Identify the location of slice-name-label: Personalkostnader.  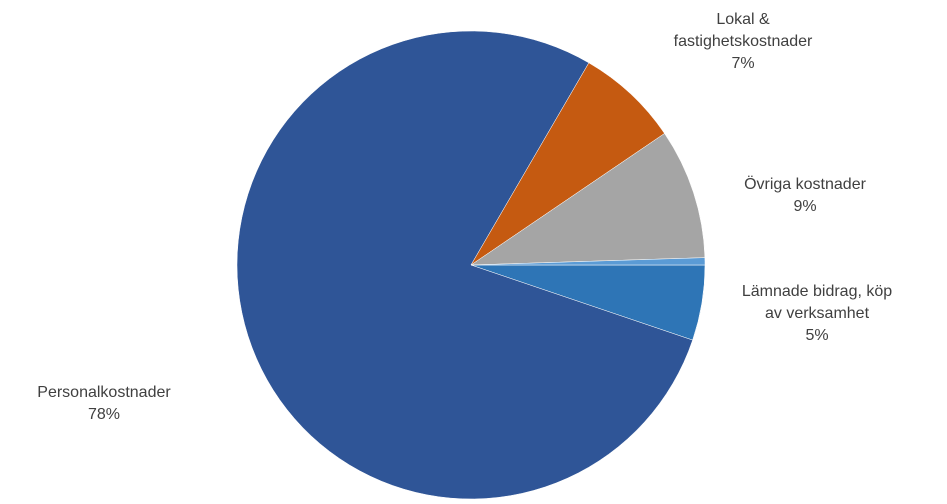
(104, 392).